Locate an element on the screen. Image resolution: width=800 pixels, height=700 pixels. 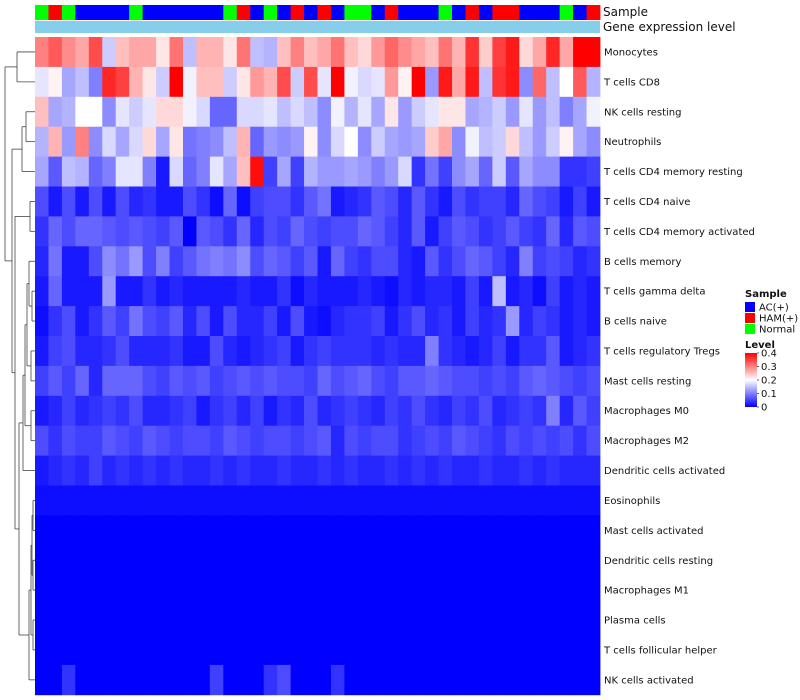
row-label: Neutrophils is located at coordinates (632, 142).